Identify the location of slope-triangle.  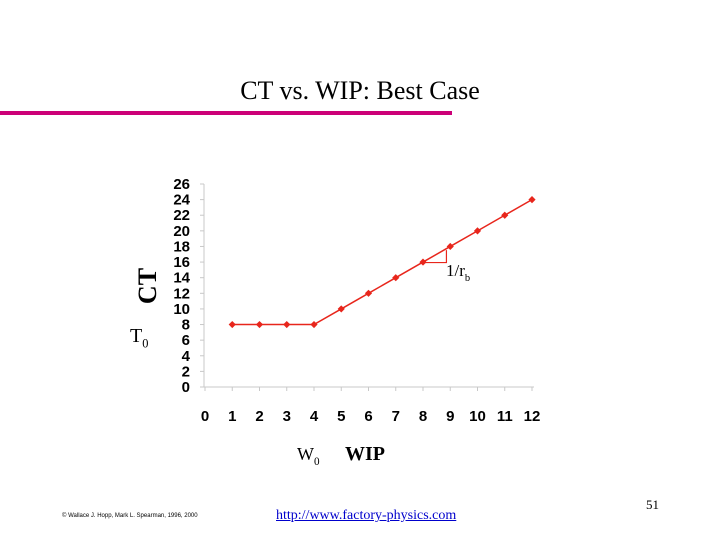
(435, 257).